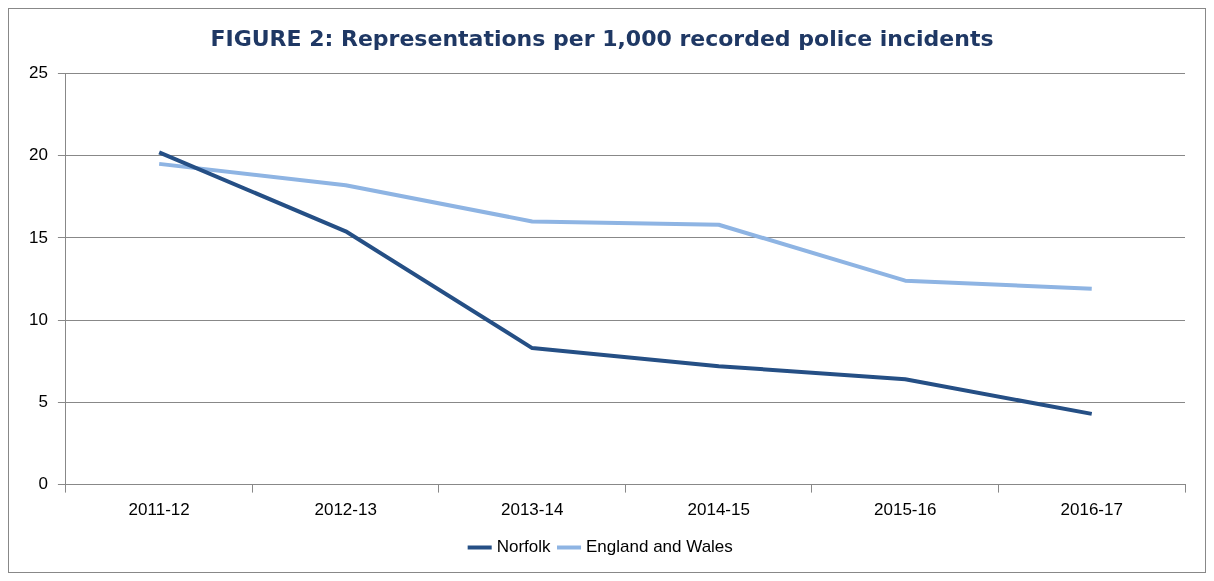 The height and width of the screenshot is (581, 1214). Describe the element at coordinates (718, 510) in the screenshot. I see `x-tick-label: 2014-15` at that location.